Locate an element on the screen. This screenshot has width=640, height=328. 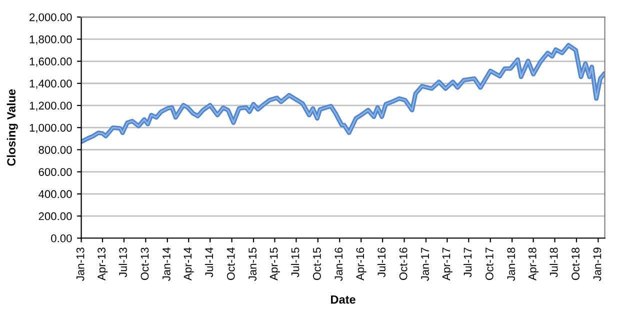
x-tick-label: Jan-18 is located at coordinates (511, 264).